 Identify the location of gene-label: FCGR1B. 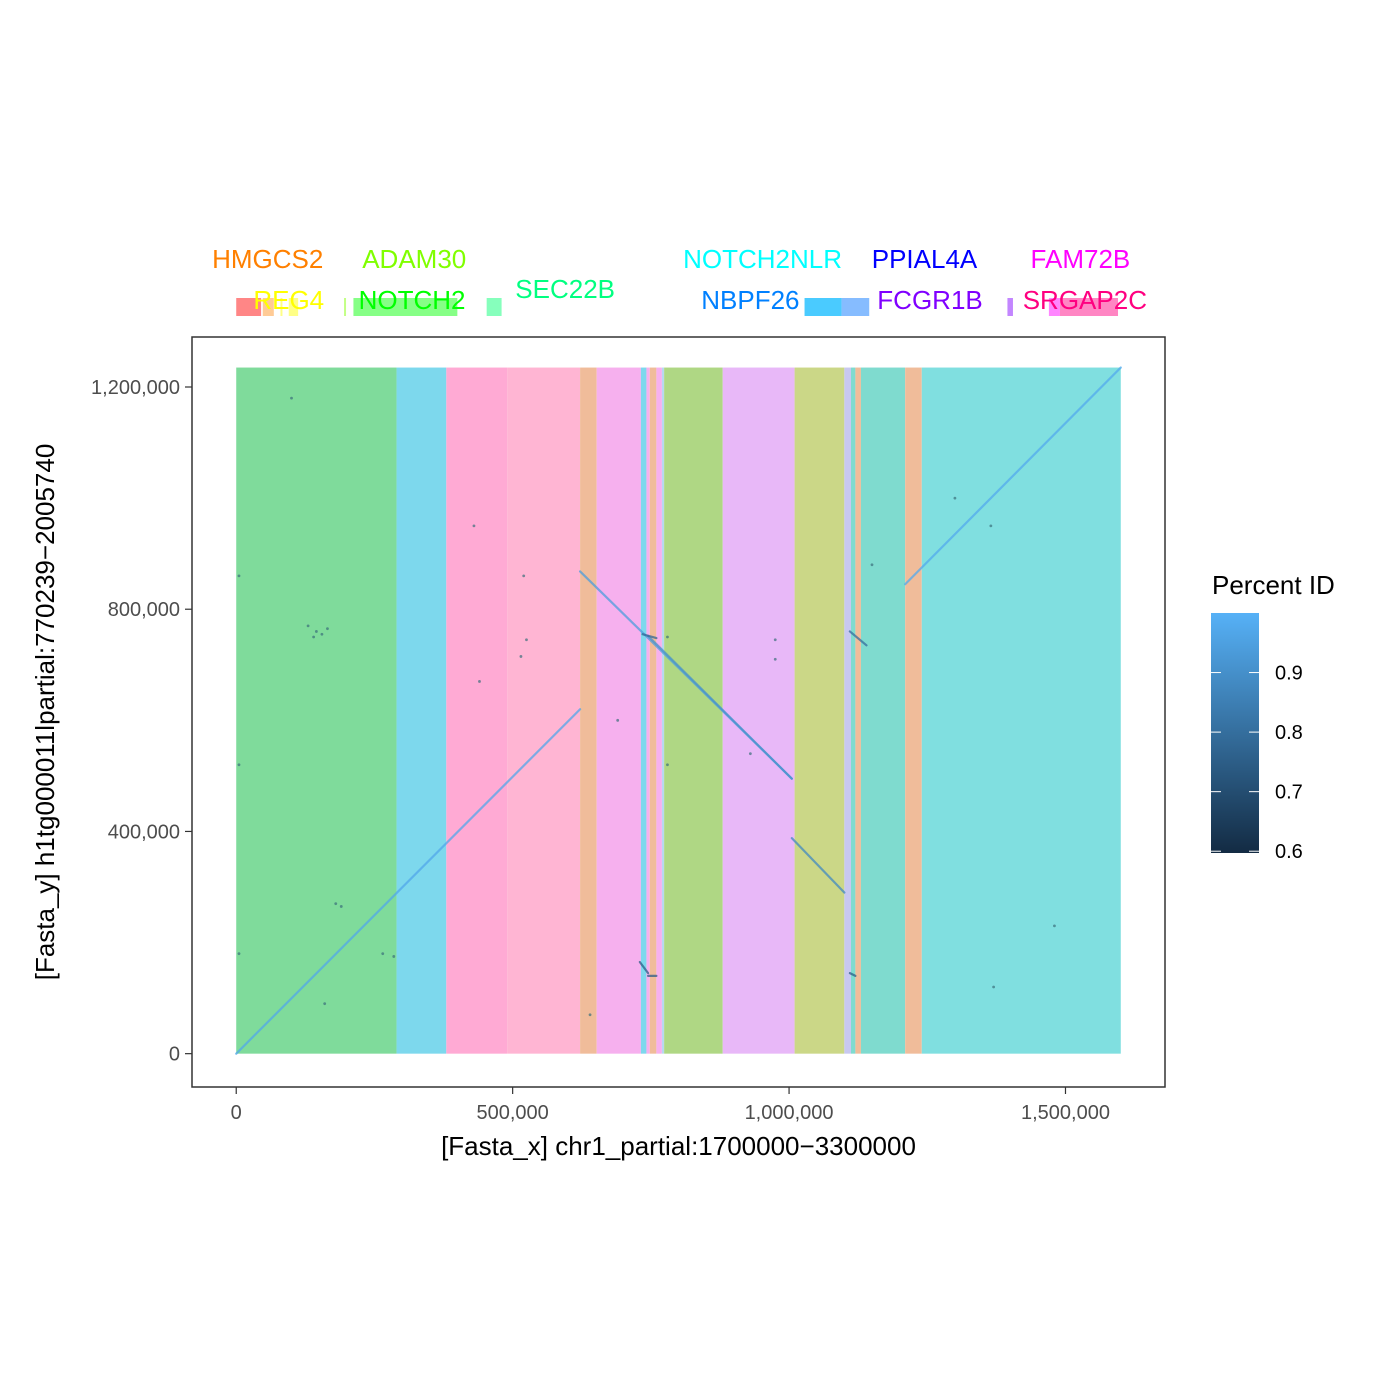
(929, 300).